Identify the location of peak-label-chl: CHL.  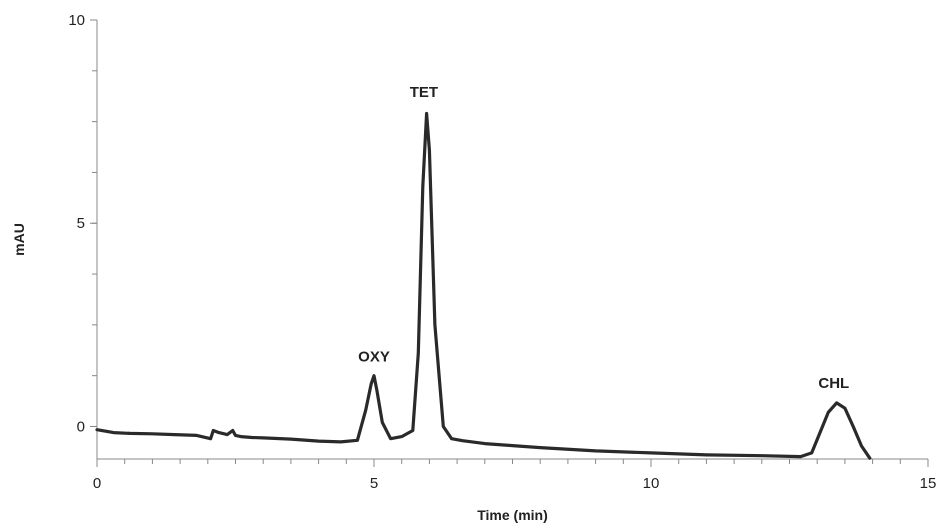
(833, 383).